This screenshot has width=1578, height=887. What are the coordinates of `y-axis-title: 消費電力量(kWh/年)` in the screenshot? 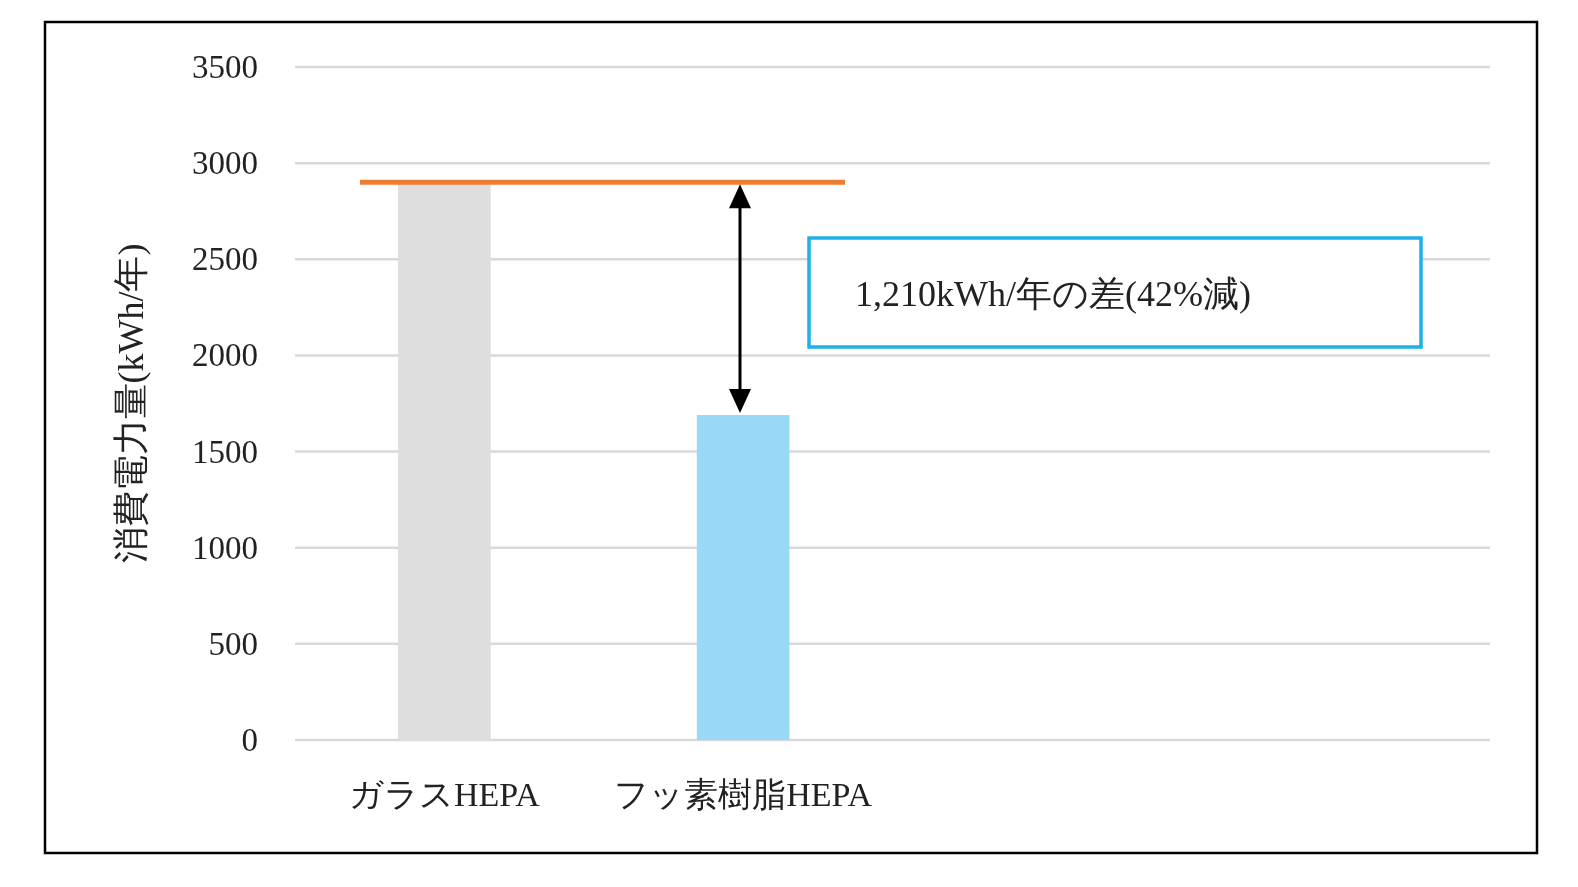 It's located at (131, 403).